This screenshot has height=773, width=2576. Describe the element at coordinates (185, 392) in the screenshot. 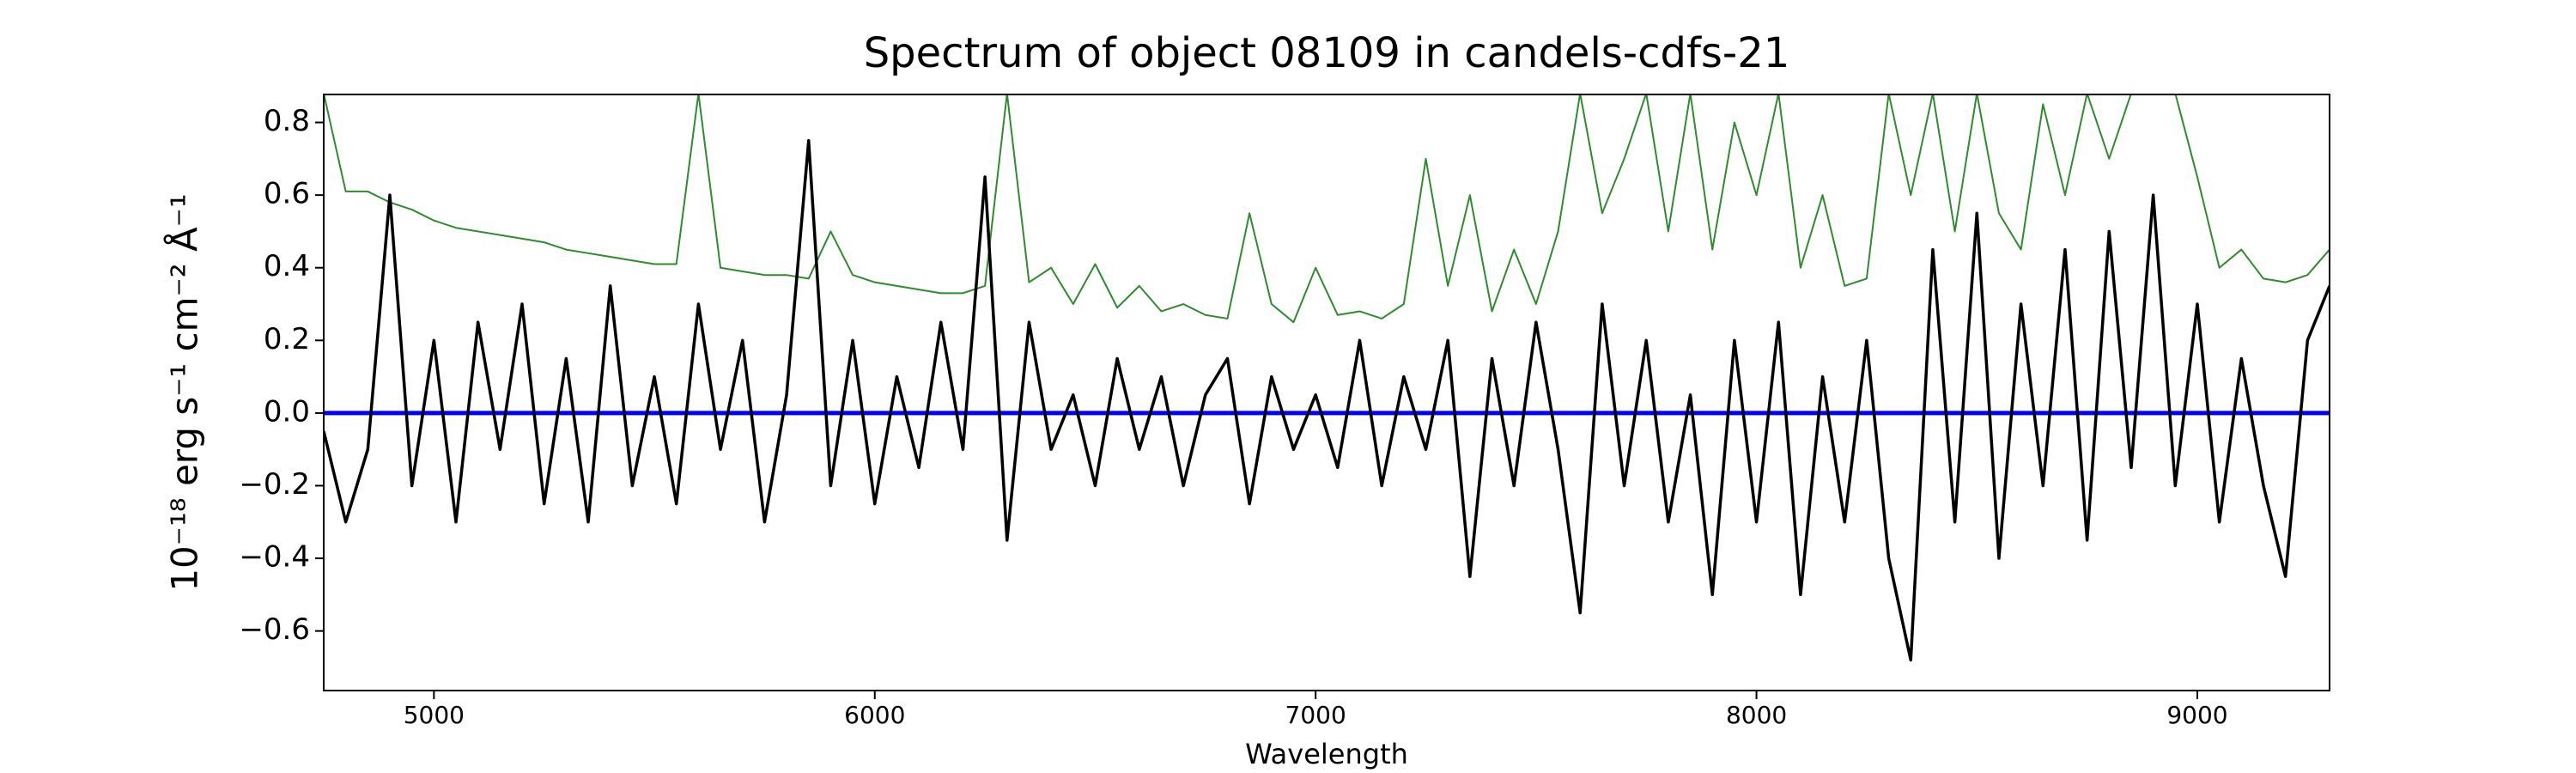

I see `y-axis-label: 10⁻¹⁸ erg s⁻¹ cm⁻² Å⁻¹` at that location.